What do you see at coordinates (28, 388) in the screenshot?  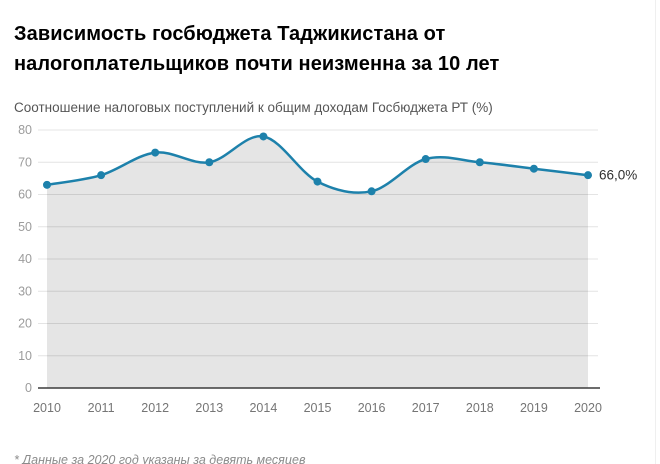 I see `y-tick-label: 0` at bounding box center [28, 388].